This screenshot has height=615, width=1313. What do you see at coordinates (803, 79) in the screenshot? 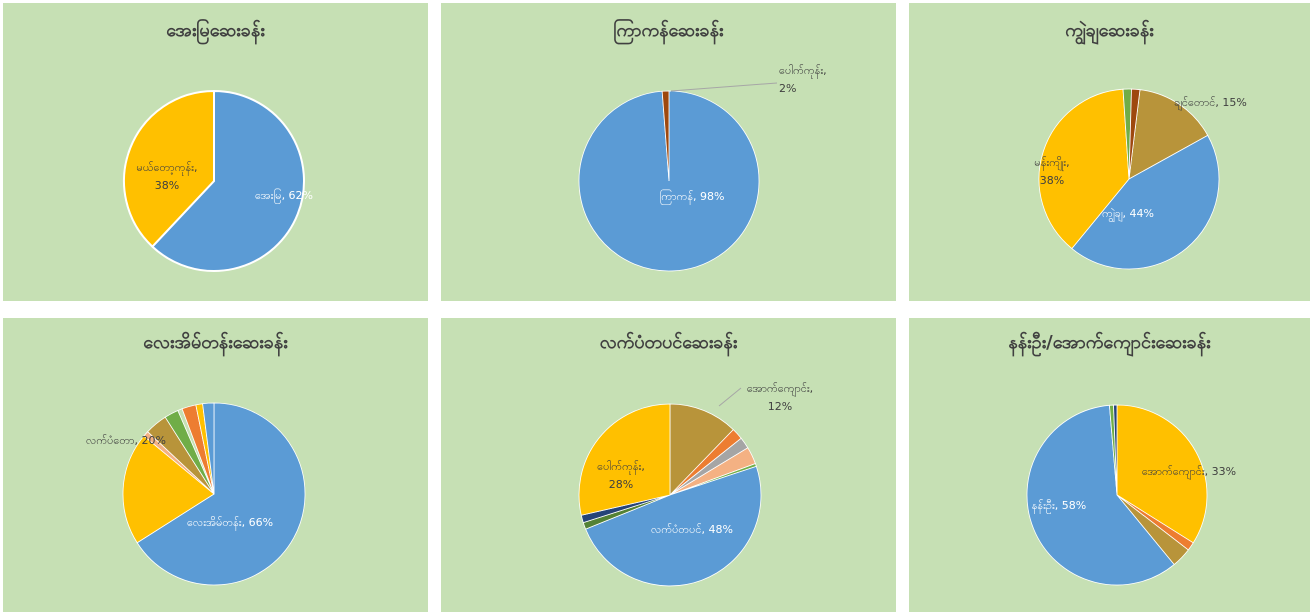
I see `data-label: ပေါက်ကုန်း, 2%` at bounding box center [803, 79].